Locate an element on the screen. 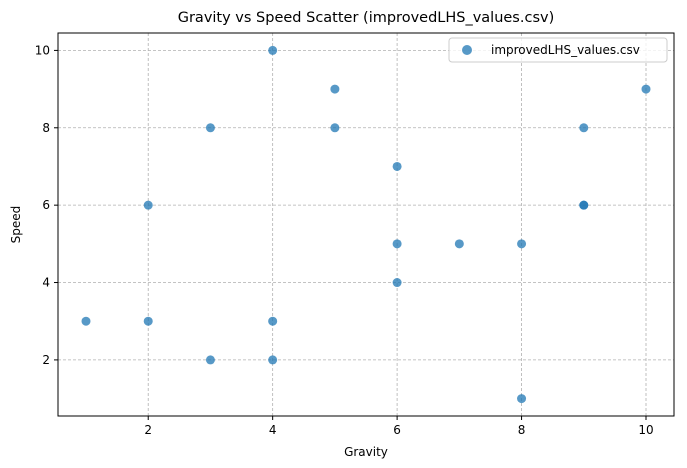  legend-label: improvedLHS_values.csv is located at coordinates (565, 50).